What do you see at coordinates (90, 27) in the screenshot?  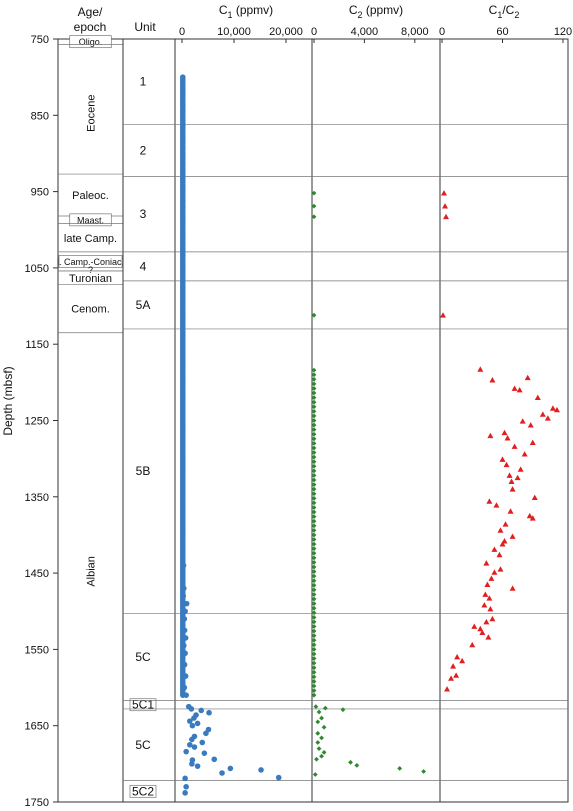 I see `age-epoch-header-line2: epoch` at bounding box center [90, 27].